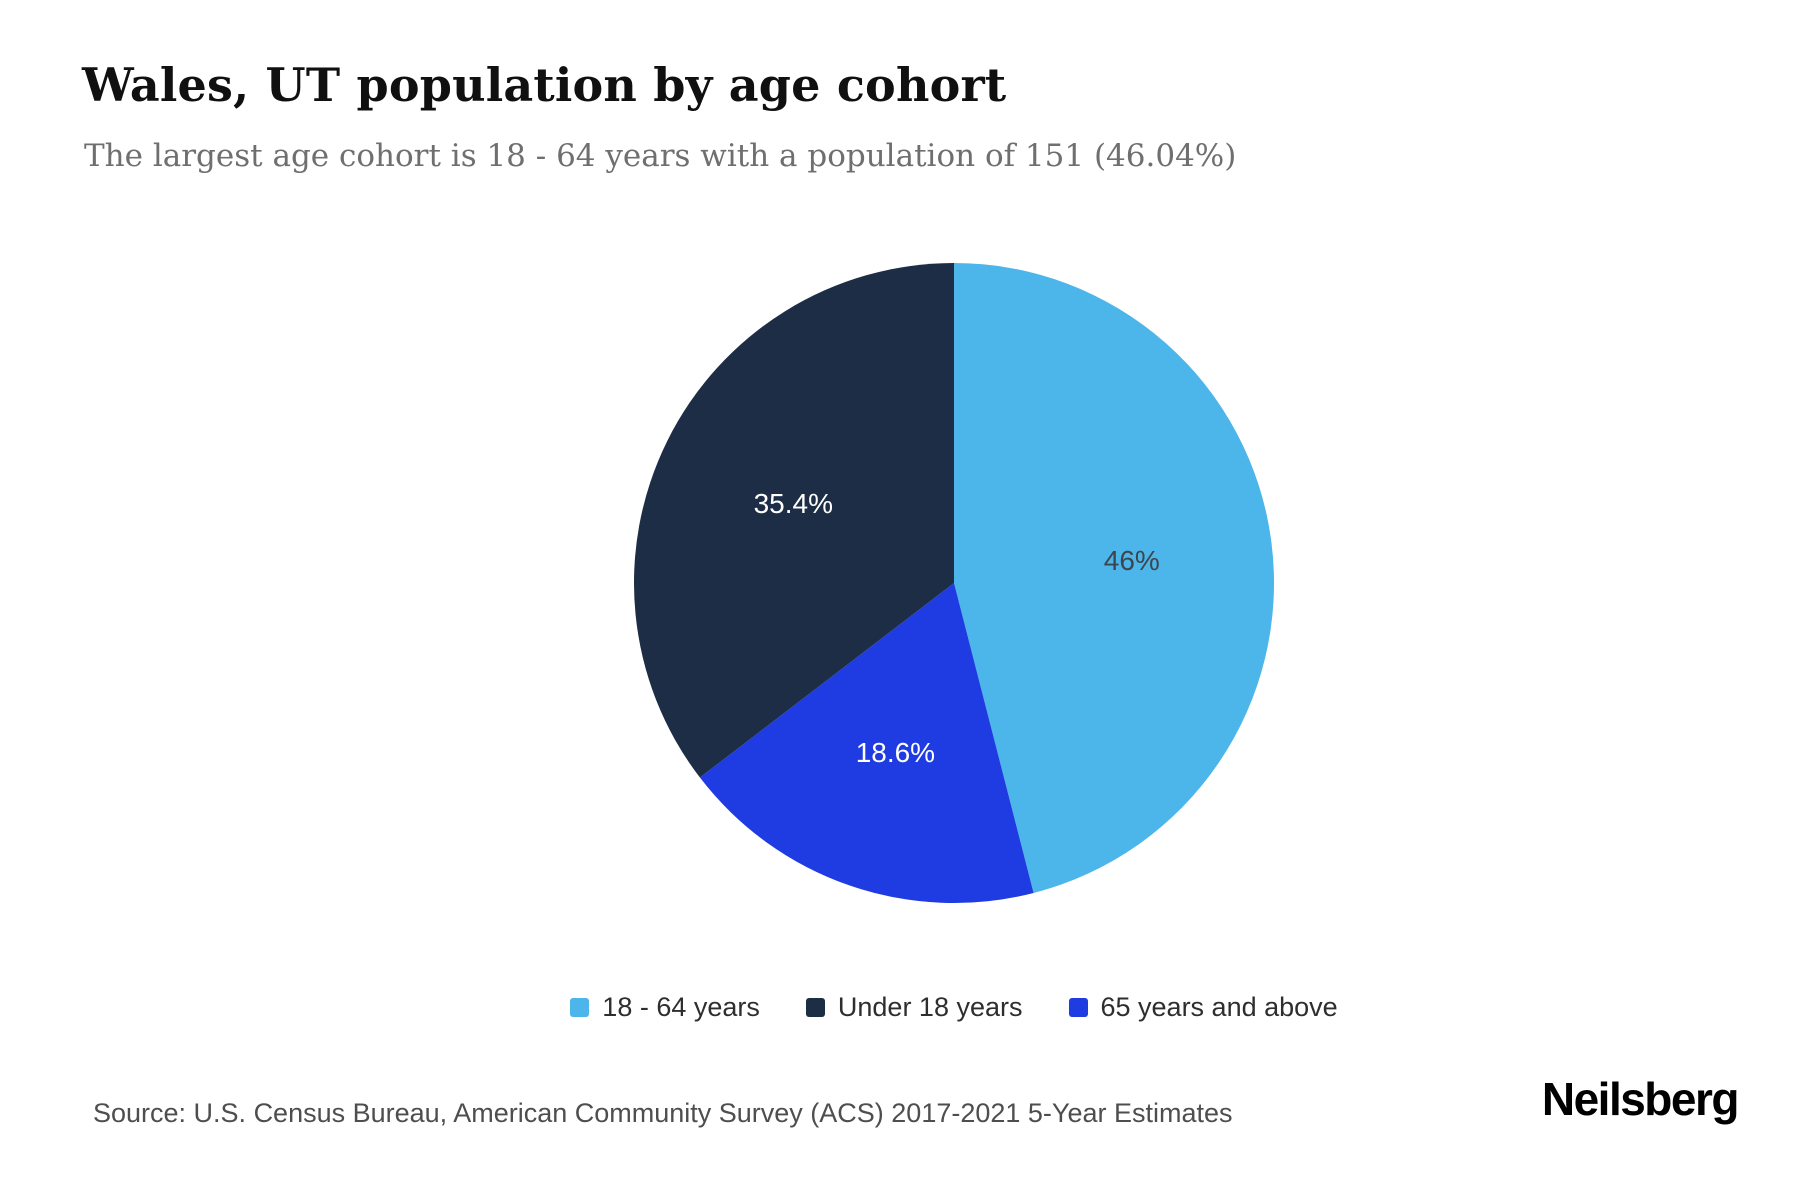 This screenshot has width=1800, height=1200. Describe the element at coordinates (681, 1007) in the screenshot. I see `legend-label: 18 - 64 years` at that location.